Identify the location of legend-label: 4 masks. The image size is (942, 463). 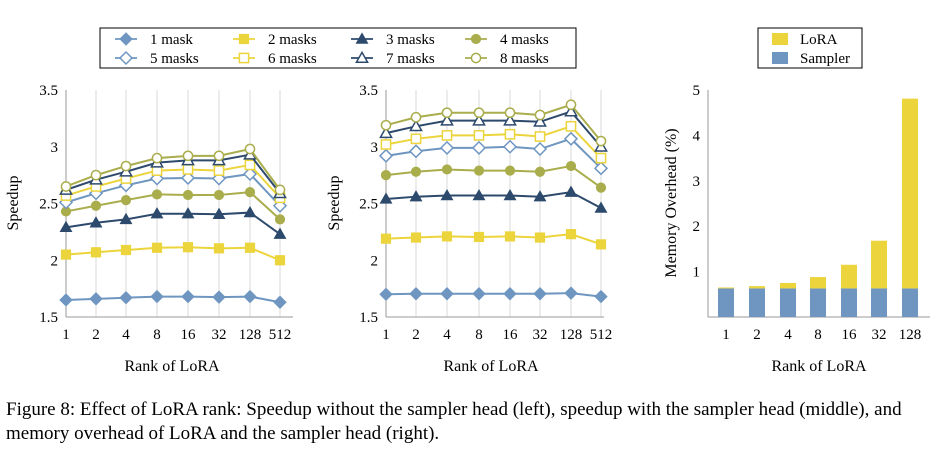
(524, 40).